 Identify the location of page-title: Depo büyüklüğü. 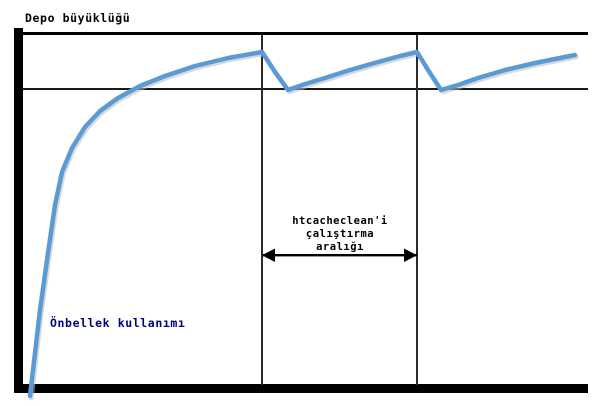
(77, 18).